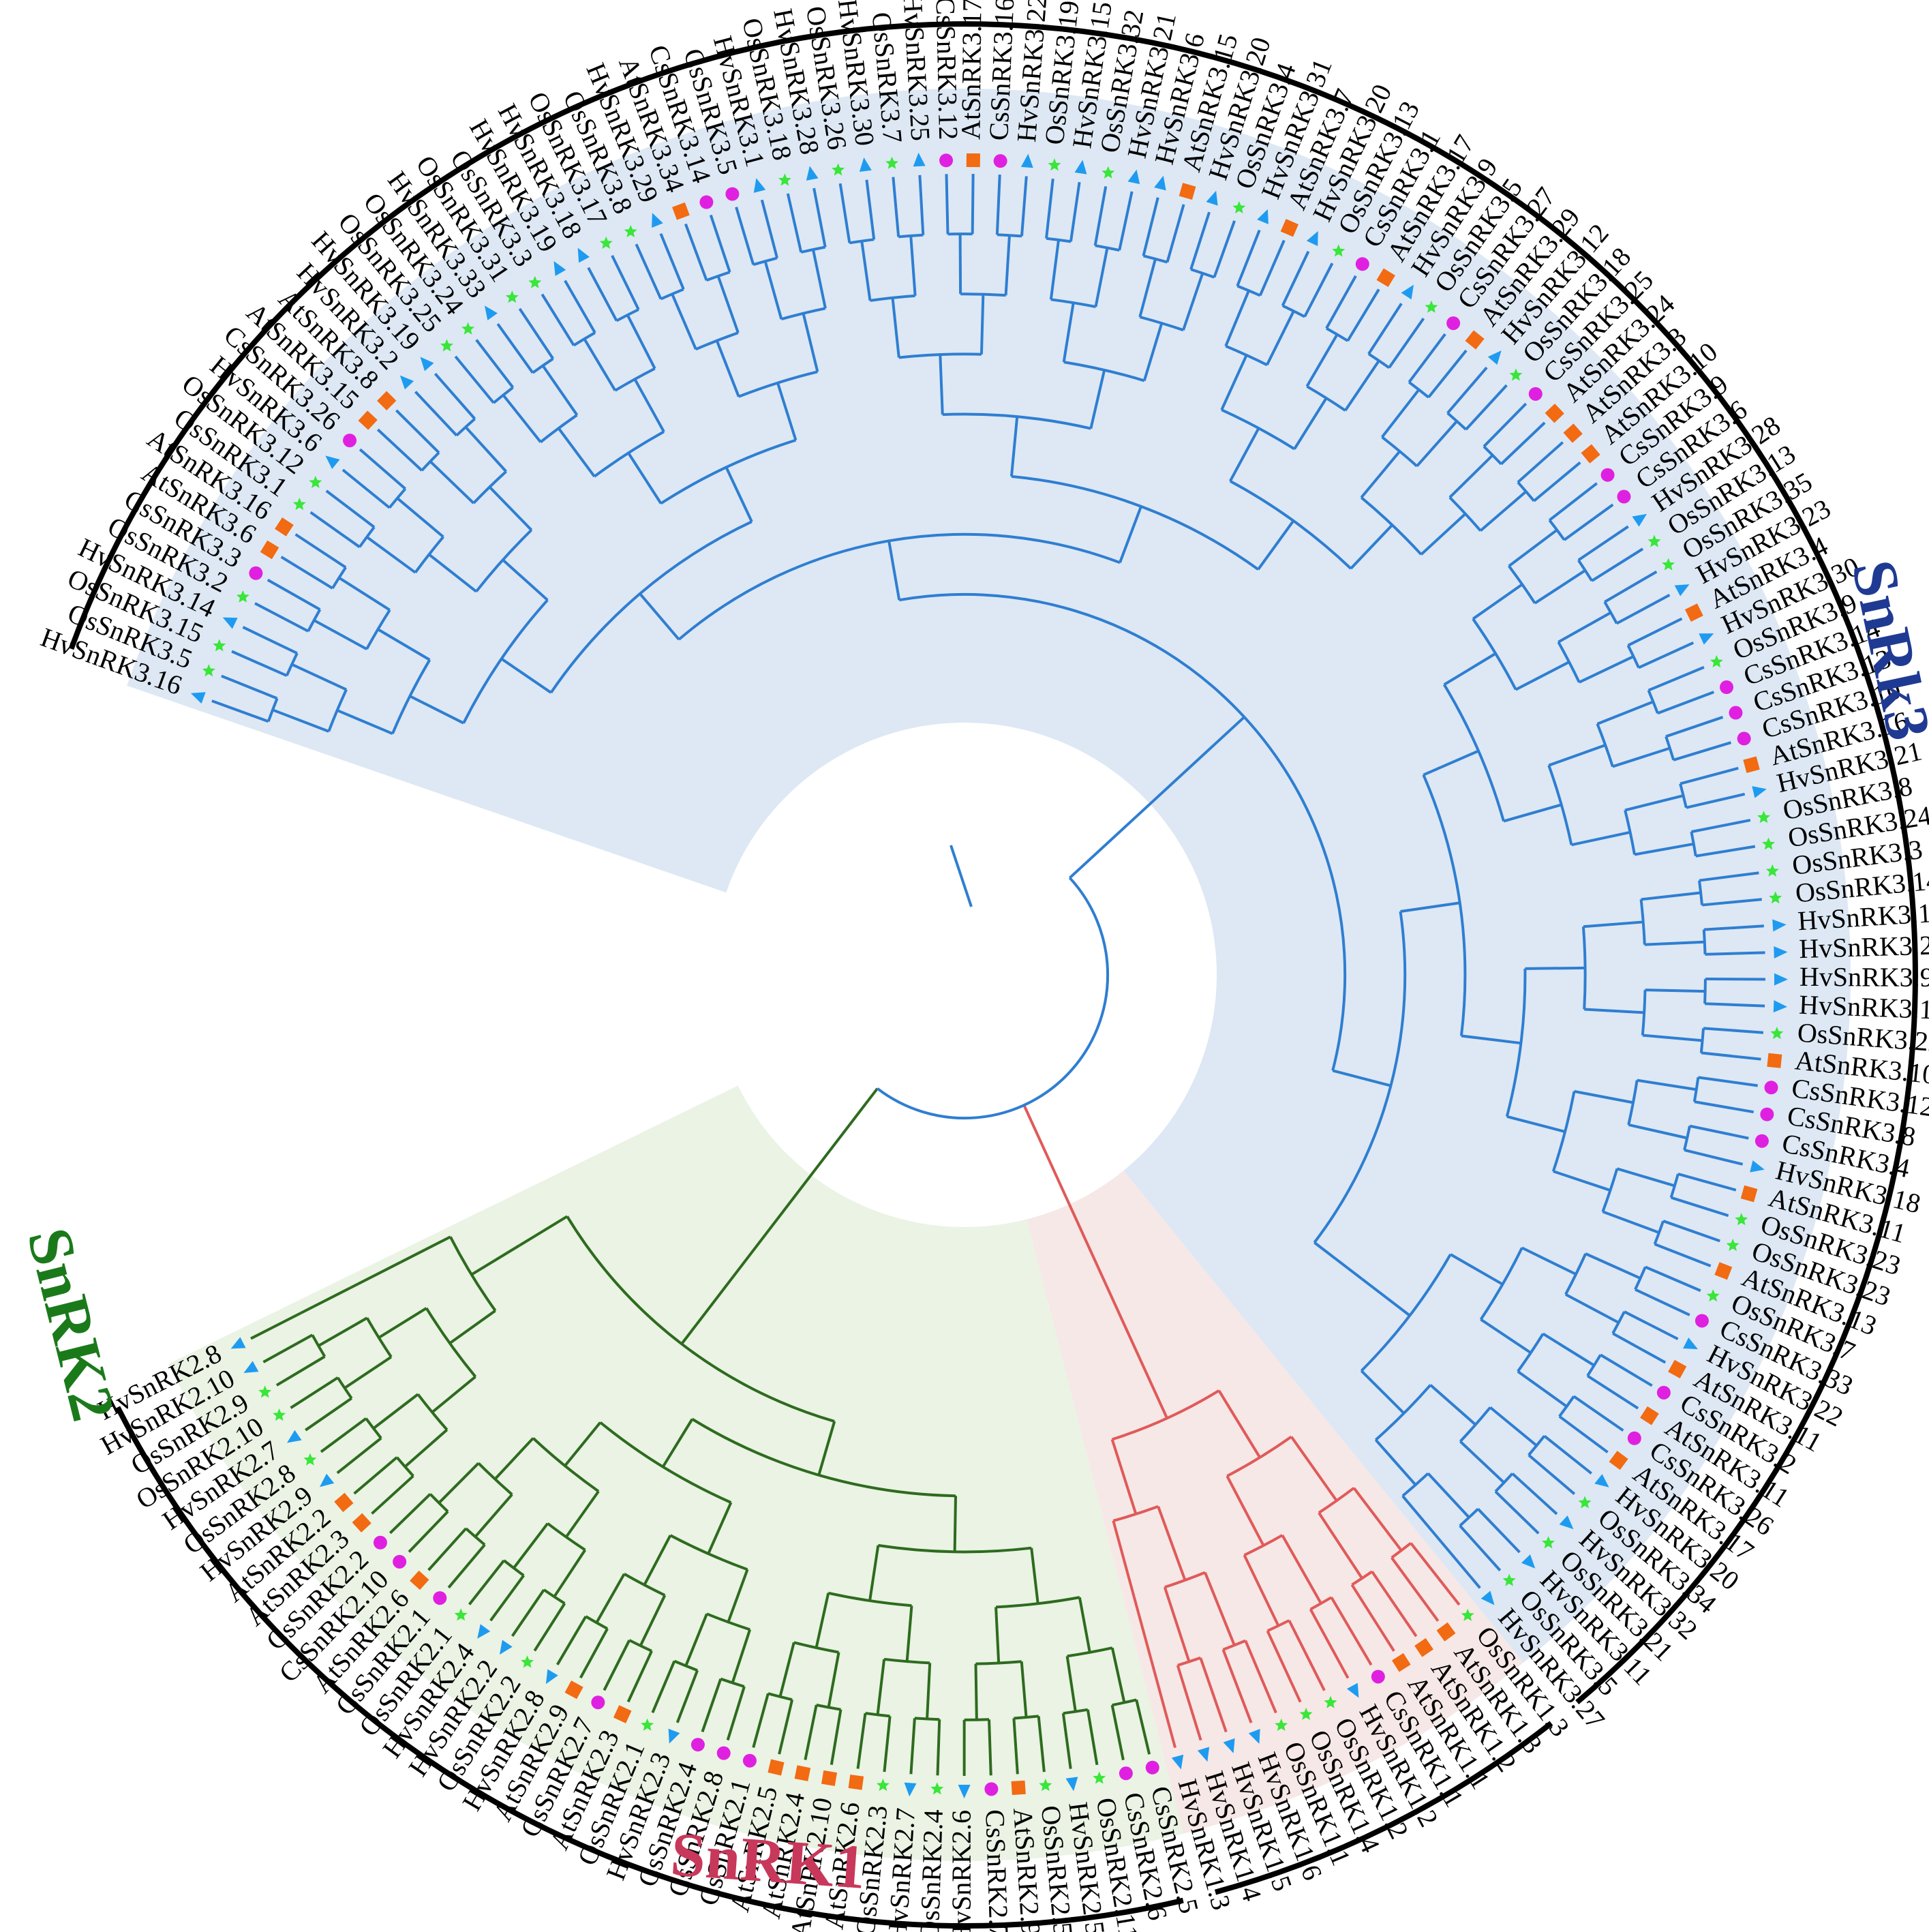 This screenshot has width=1929, height=1932. I want to click on leaf-label: CsSnRK3.16, so click(1001, 70).